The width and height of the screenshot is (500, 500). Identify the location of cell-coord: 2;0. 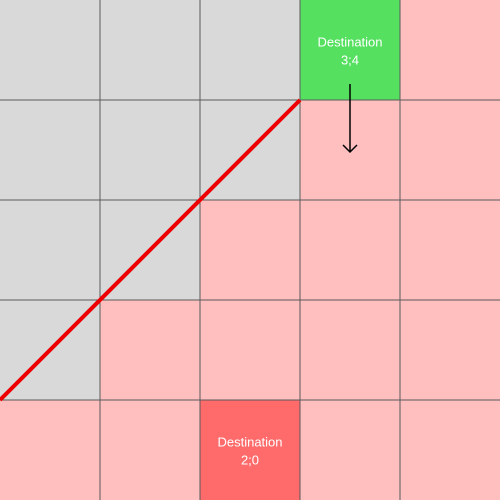
(250, 459).